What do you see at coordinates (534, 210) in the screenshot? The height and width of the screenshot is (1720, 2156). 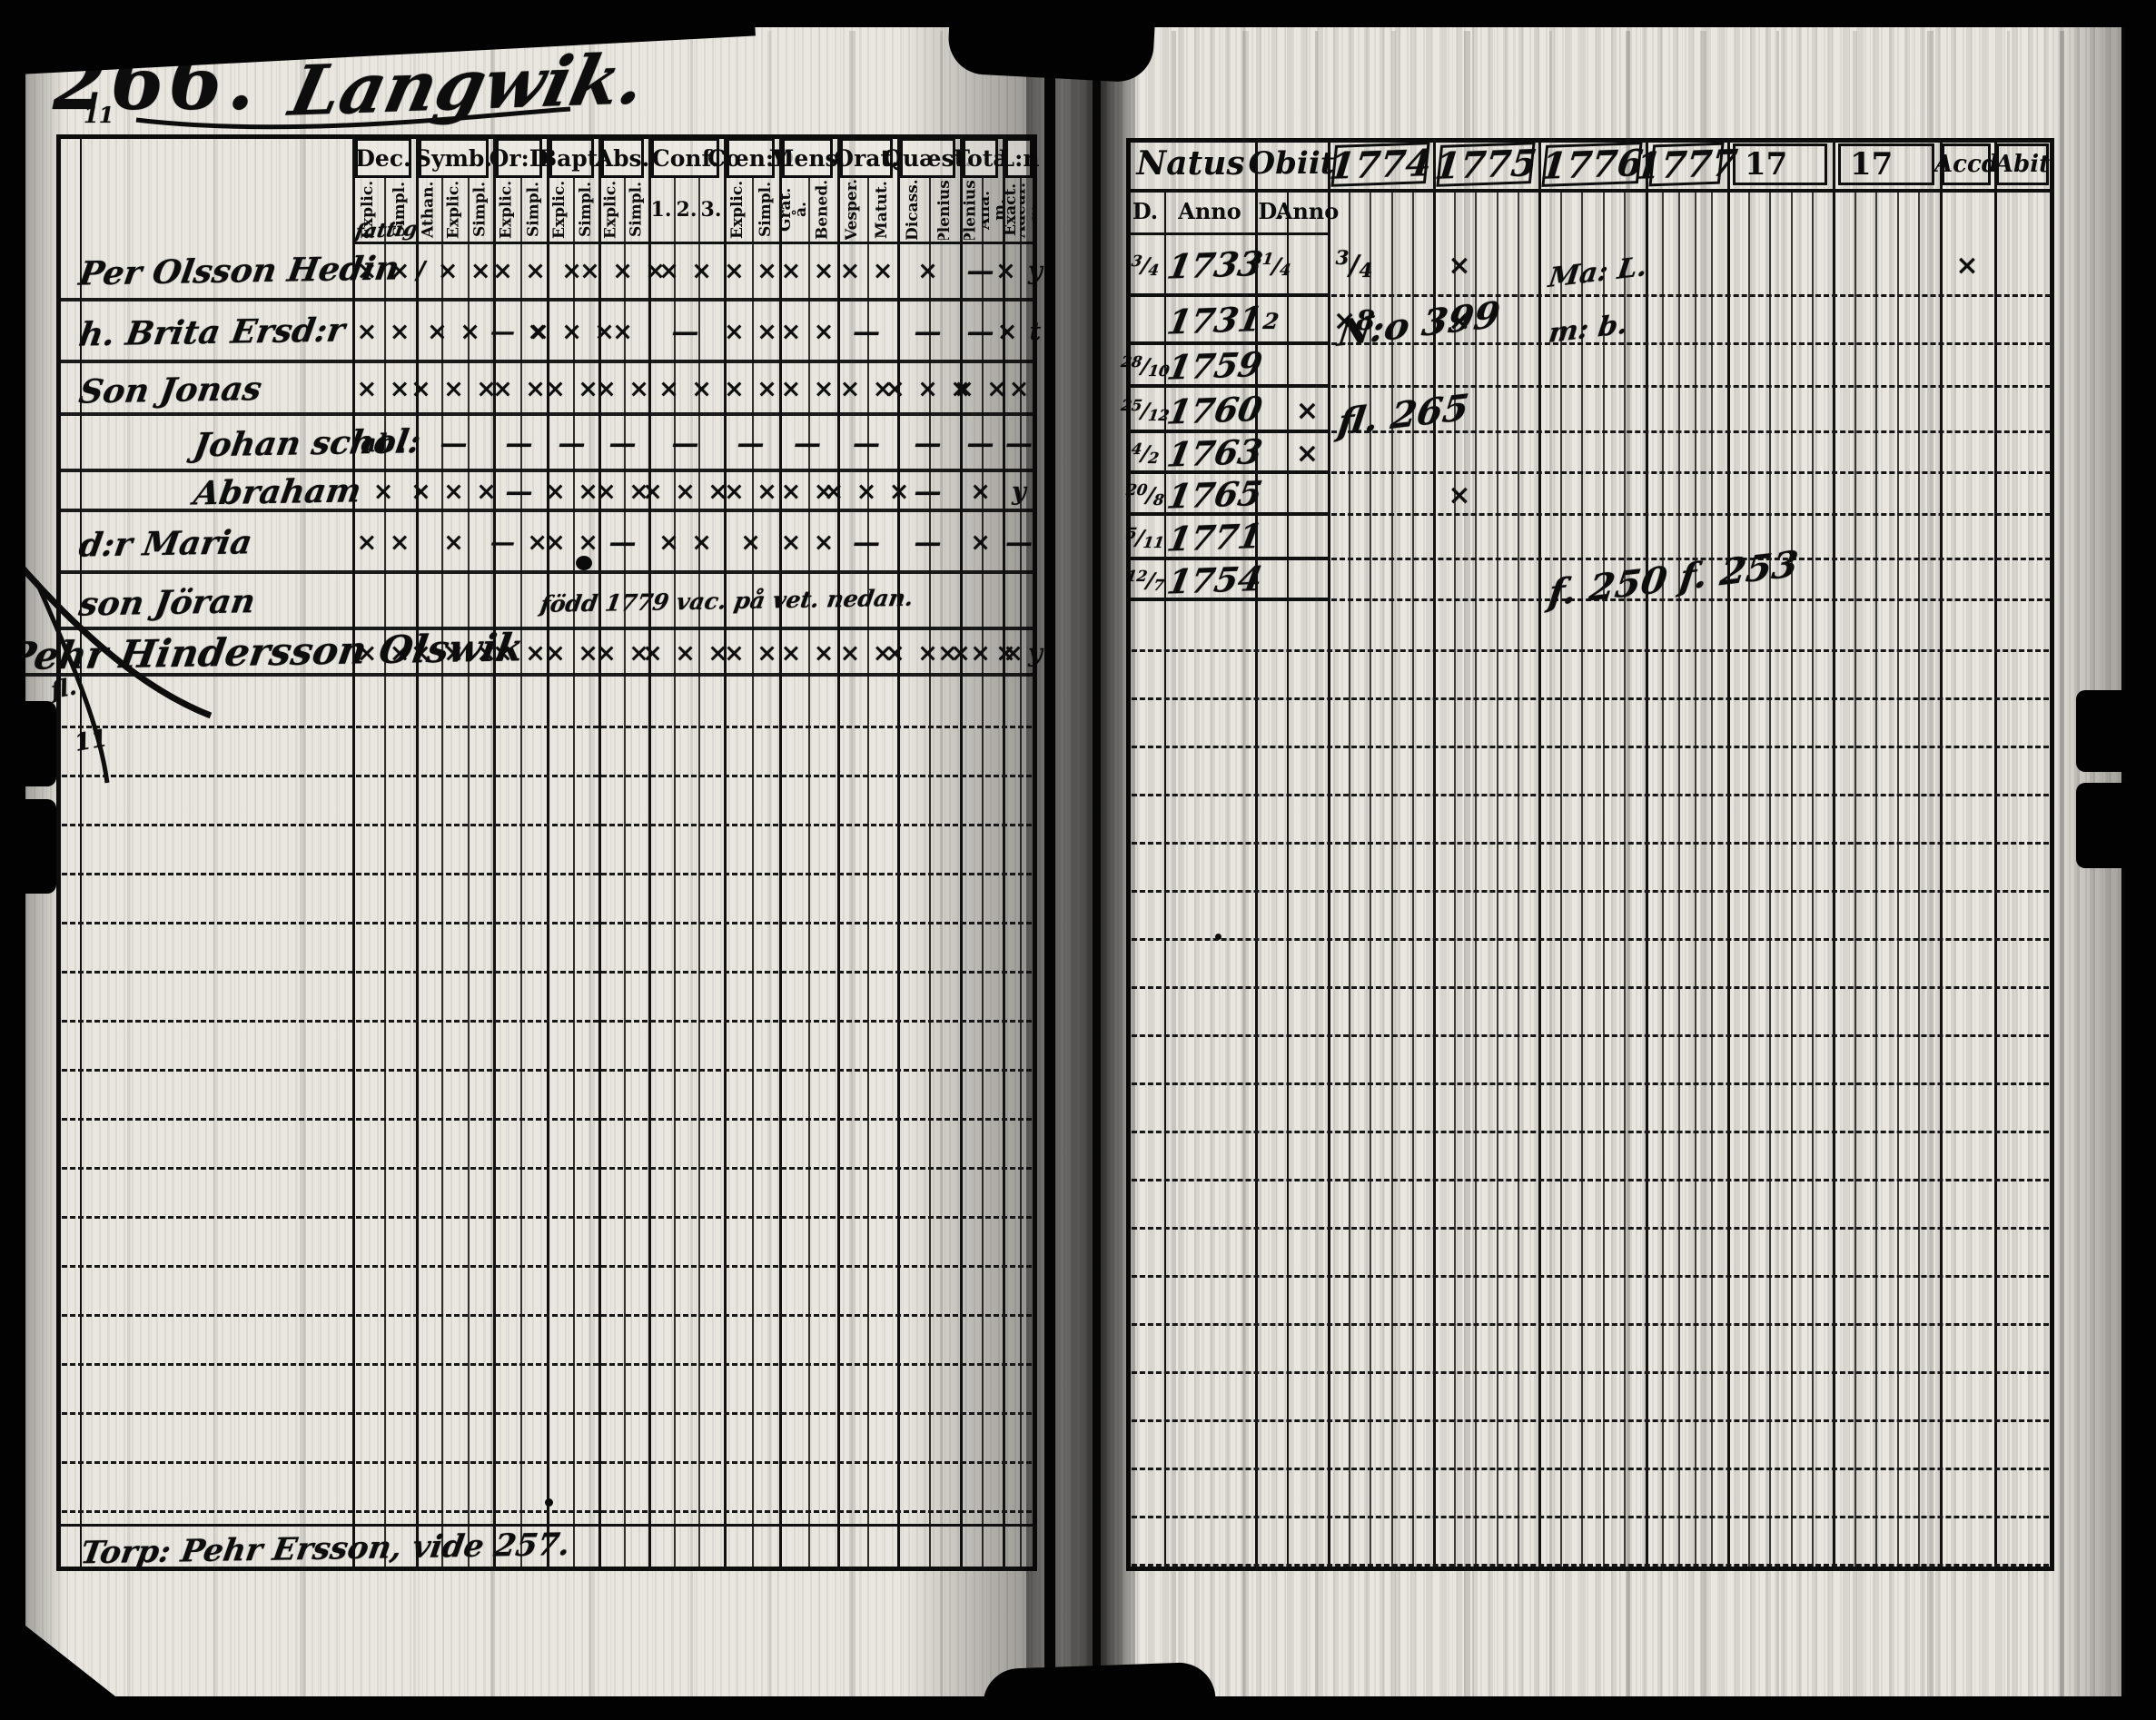 I see `left-subcol-label: Simpl.` at bounding box center [534, 210].